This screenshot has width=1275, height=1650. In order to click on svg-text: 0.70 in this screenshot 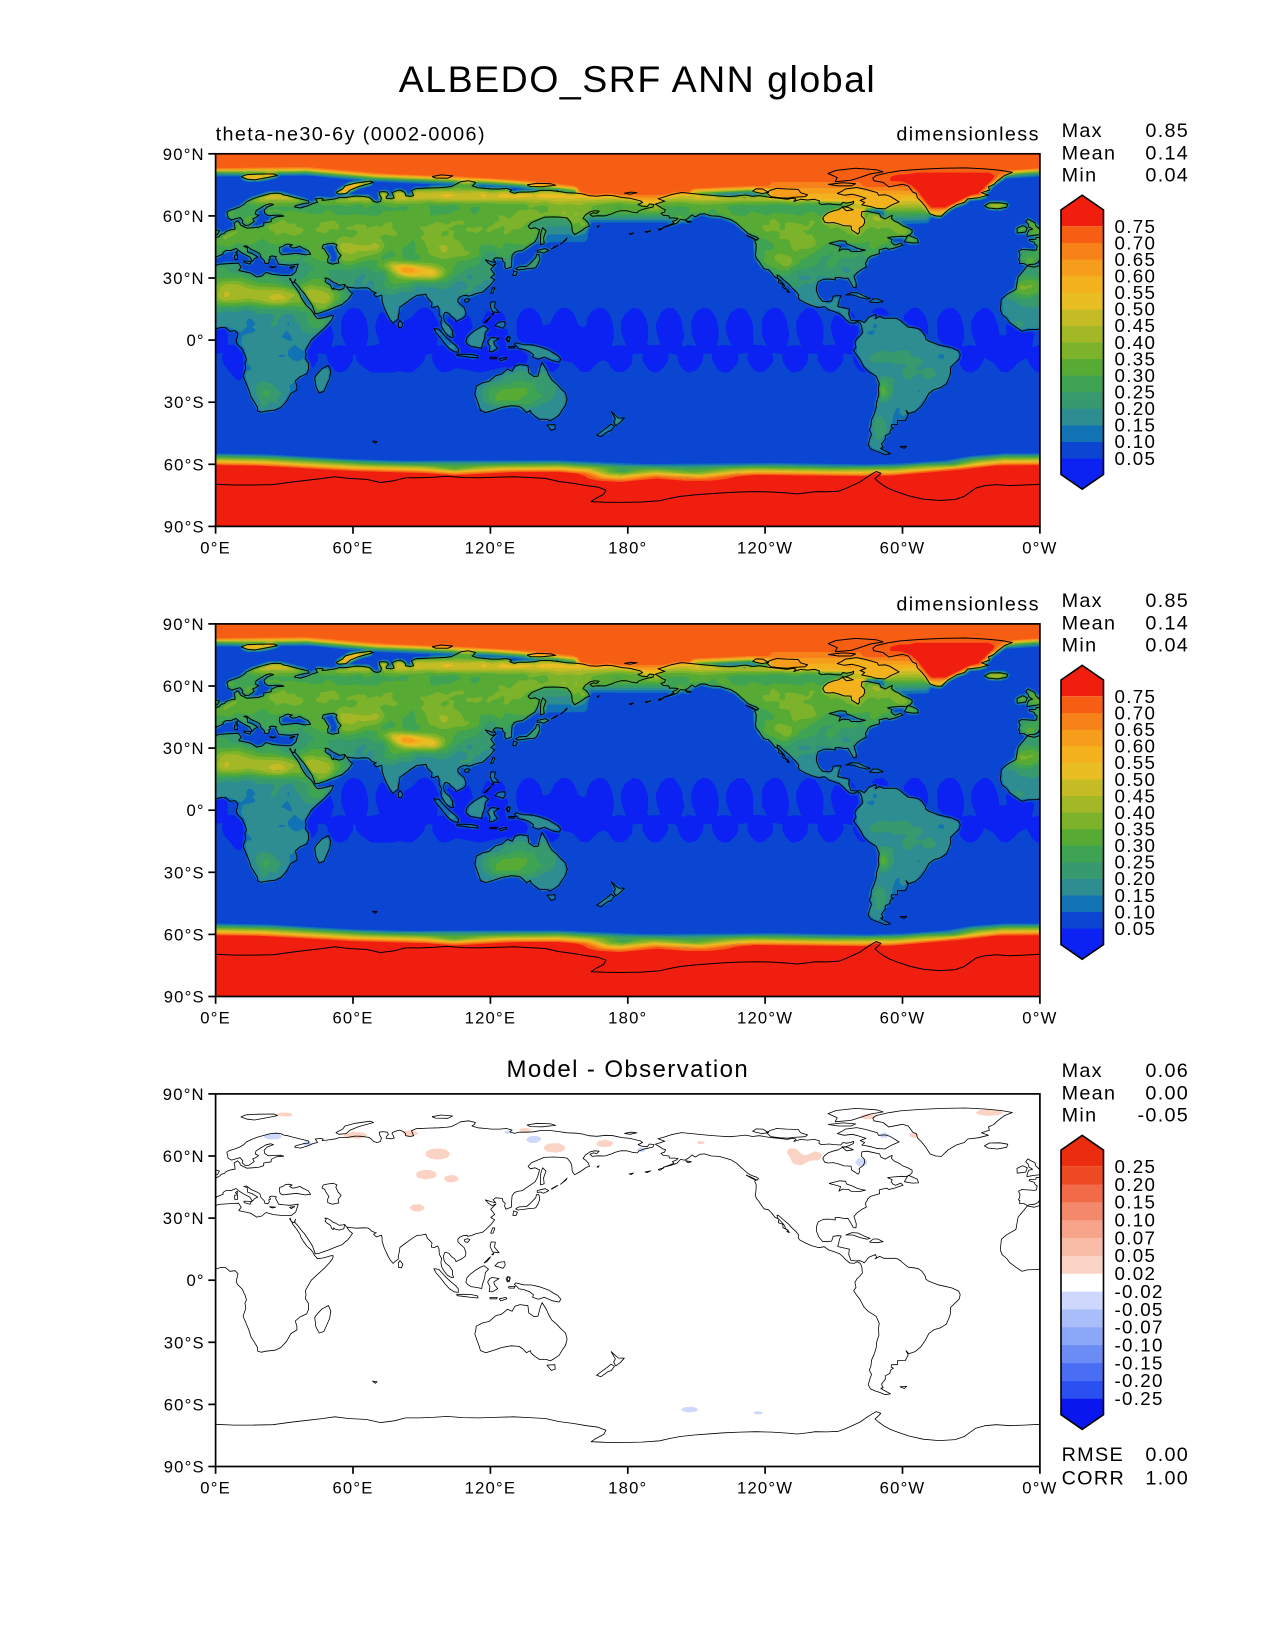, I will do `click(1136, 242)`.